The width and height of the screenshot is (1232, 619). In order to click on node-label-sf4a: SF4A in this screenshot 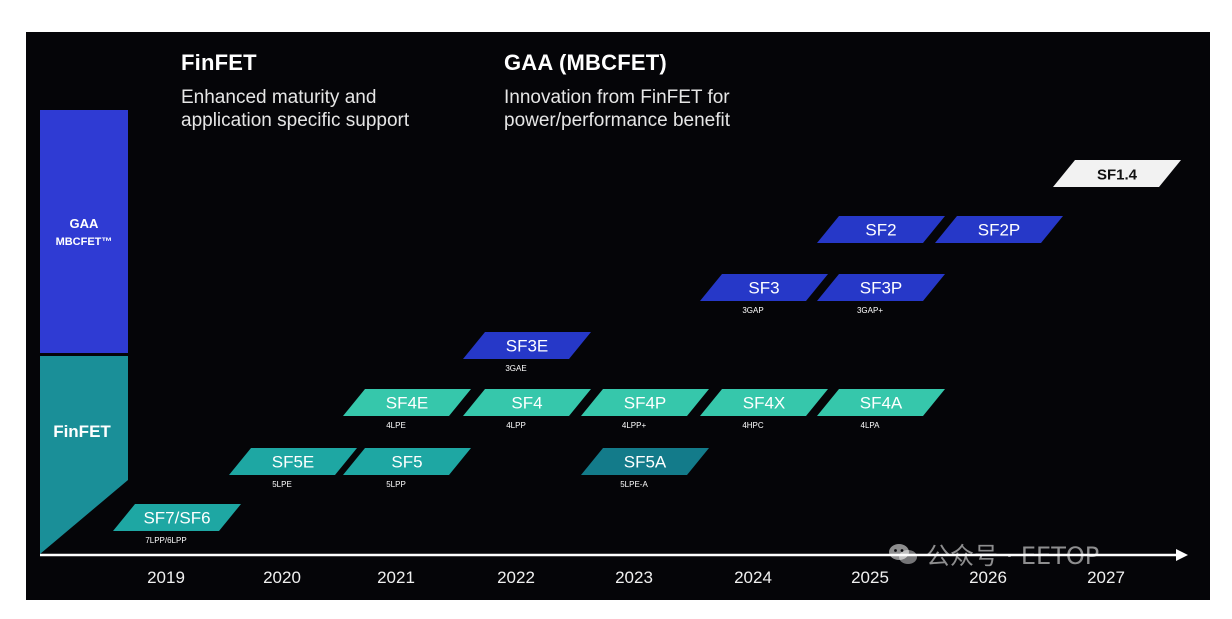, I will do `click(881, 403)`.